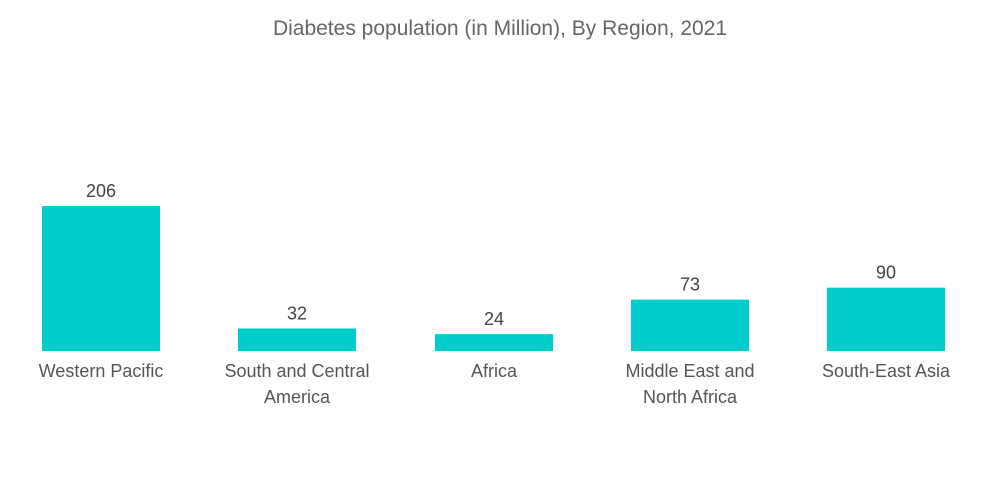 The height and width of the screenshot is (504, 1000). What do you see at coordinates (886, 273) in the screenshot?
I see `data-label-4: 90` at bounding box center [886, 273].